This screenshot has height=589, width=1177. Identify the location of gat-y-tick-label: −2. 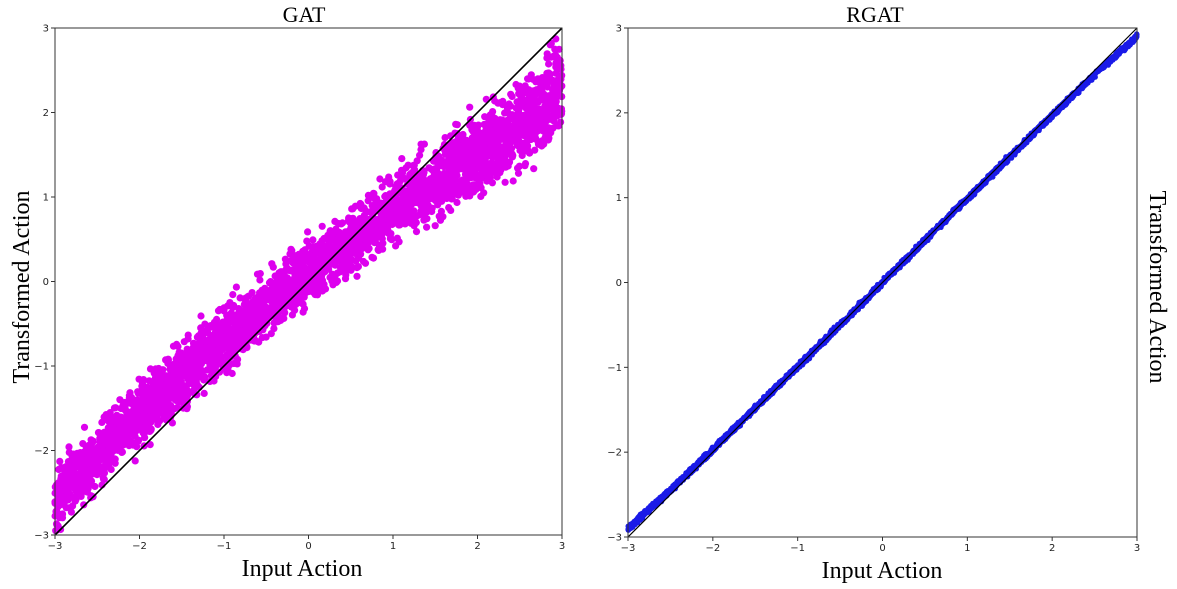
(41, 451).